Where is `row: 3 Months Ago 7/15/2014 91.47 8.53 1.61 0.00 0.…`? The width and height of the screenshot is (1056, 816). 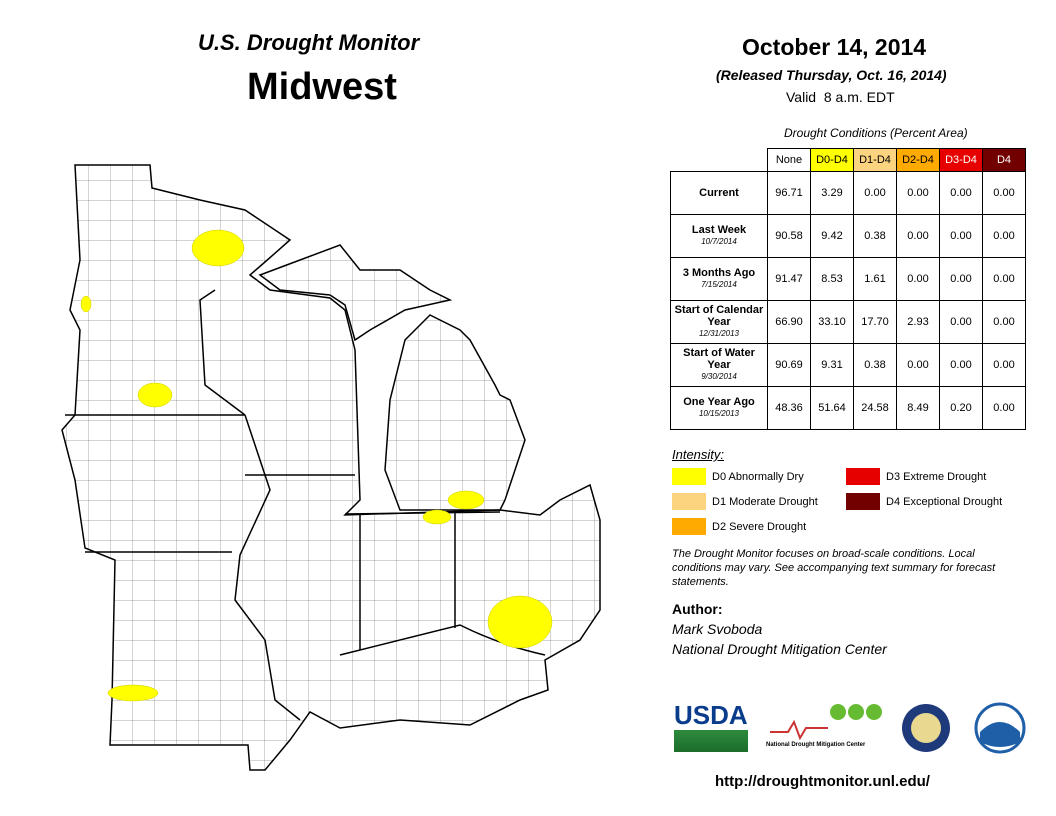
row: 3 Months Ago 7/15/2014 91.47 8.53 1.61 0.00 0.… is located at coordinates (848, 279).